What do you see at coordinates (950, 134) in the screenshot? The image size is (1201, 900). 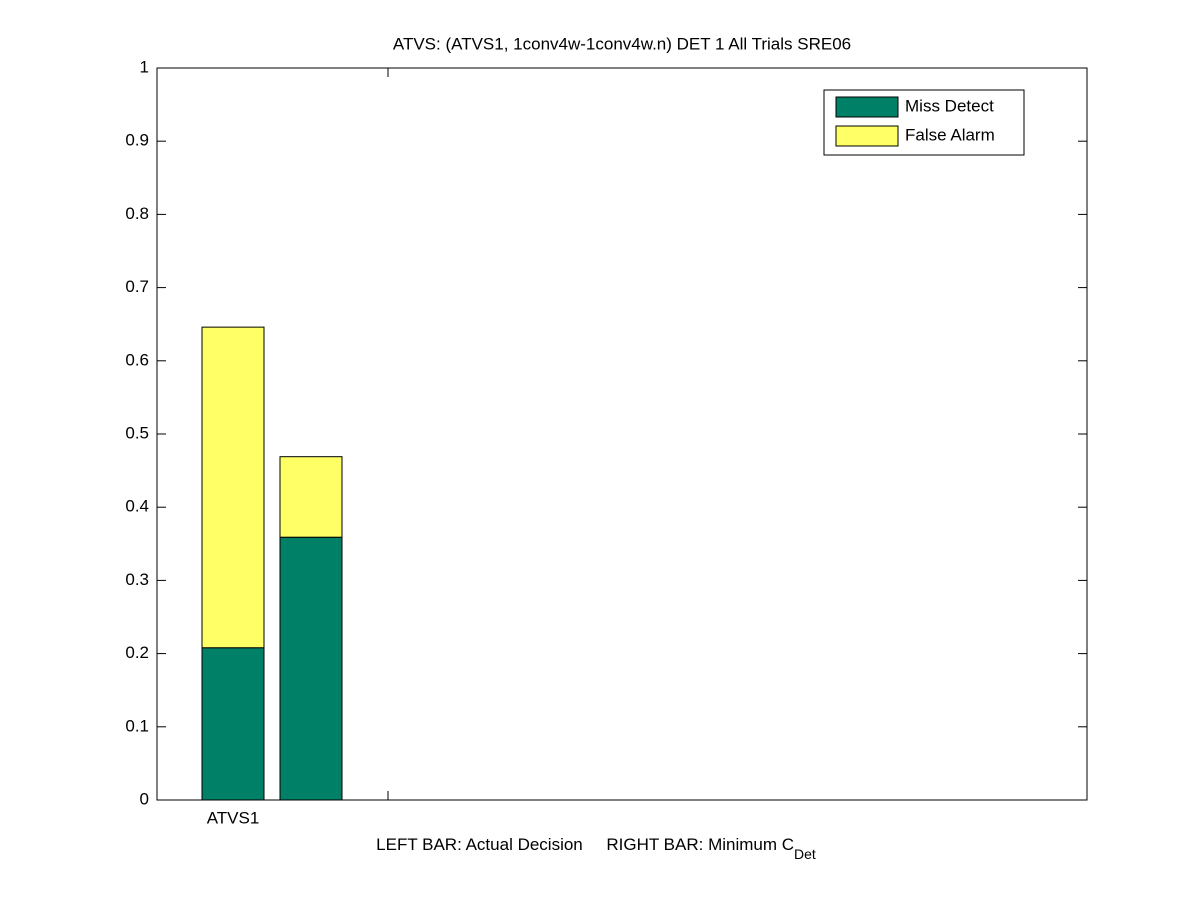 I see `legend-label: False Alarm` at bounding box center [950, 134].